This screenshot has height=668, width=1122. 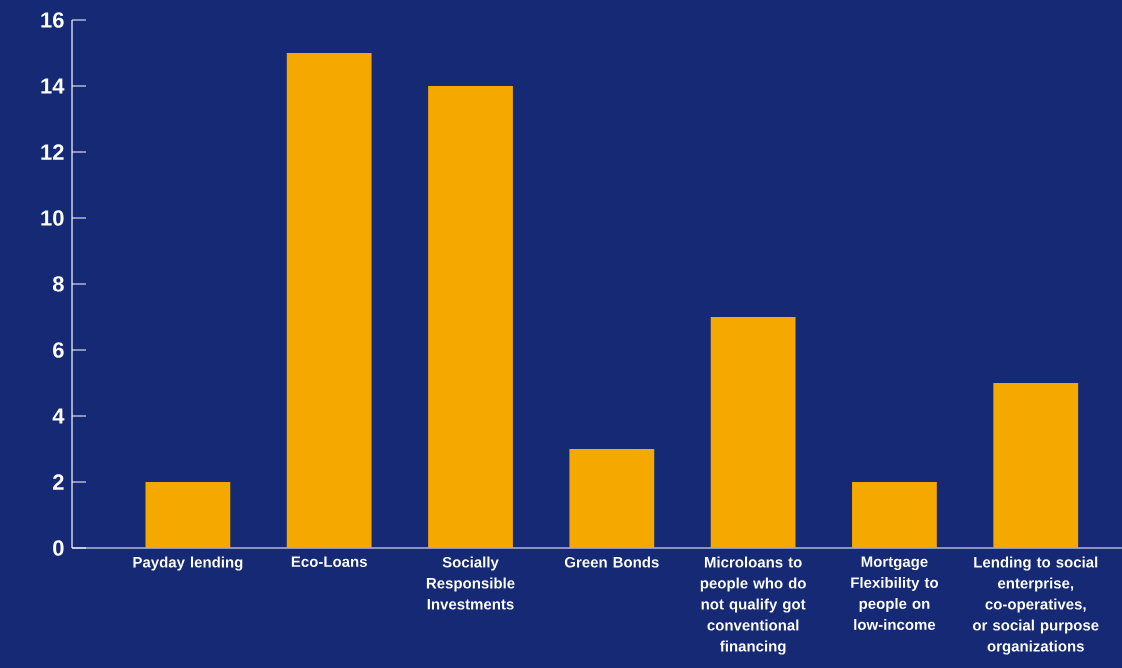 I want to click on y-tick-label: 4, so click(x=58, y=416).